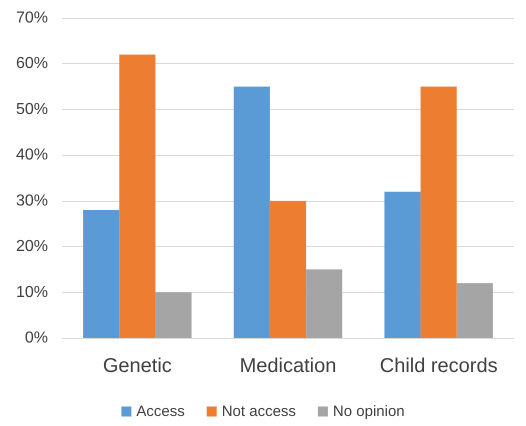  Describe the element at coordinates (288, 366) in the screenshot. I see `x-tick-label: Medication` at that location.